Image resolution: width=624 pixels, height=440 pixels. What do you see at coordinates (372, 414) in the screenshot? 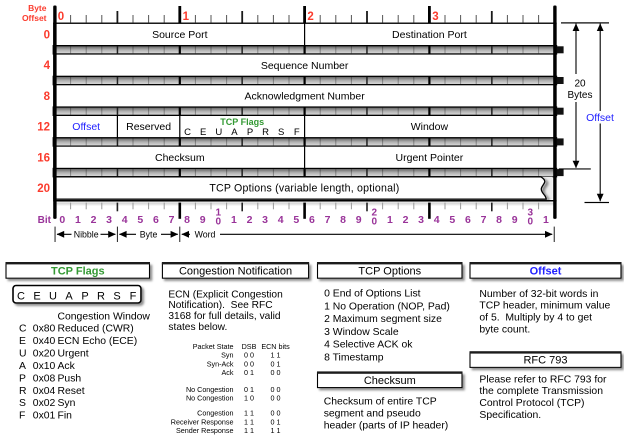
I see `svg-text: segment and pseudo` at bounding box center [372, 414].